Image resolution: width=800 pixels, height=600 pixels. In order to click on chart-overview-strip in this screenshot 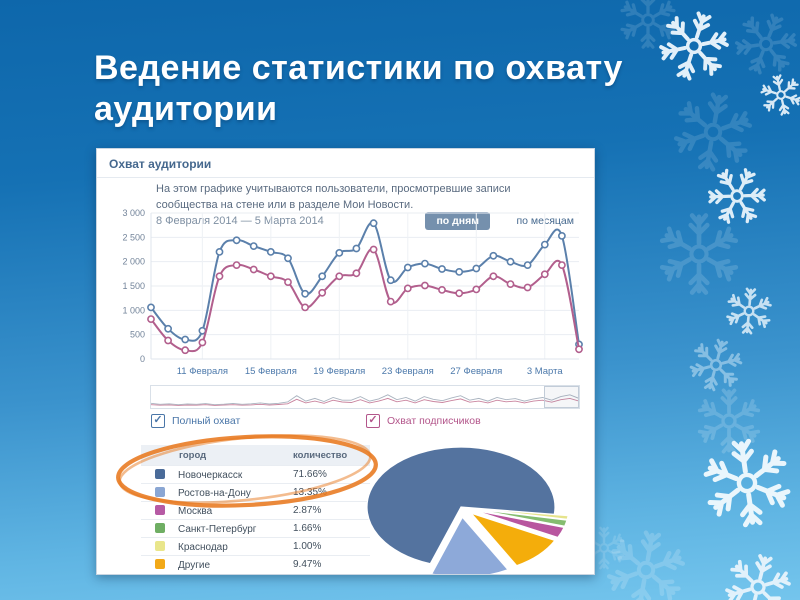, I will do `click(365, 397)`.